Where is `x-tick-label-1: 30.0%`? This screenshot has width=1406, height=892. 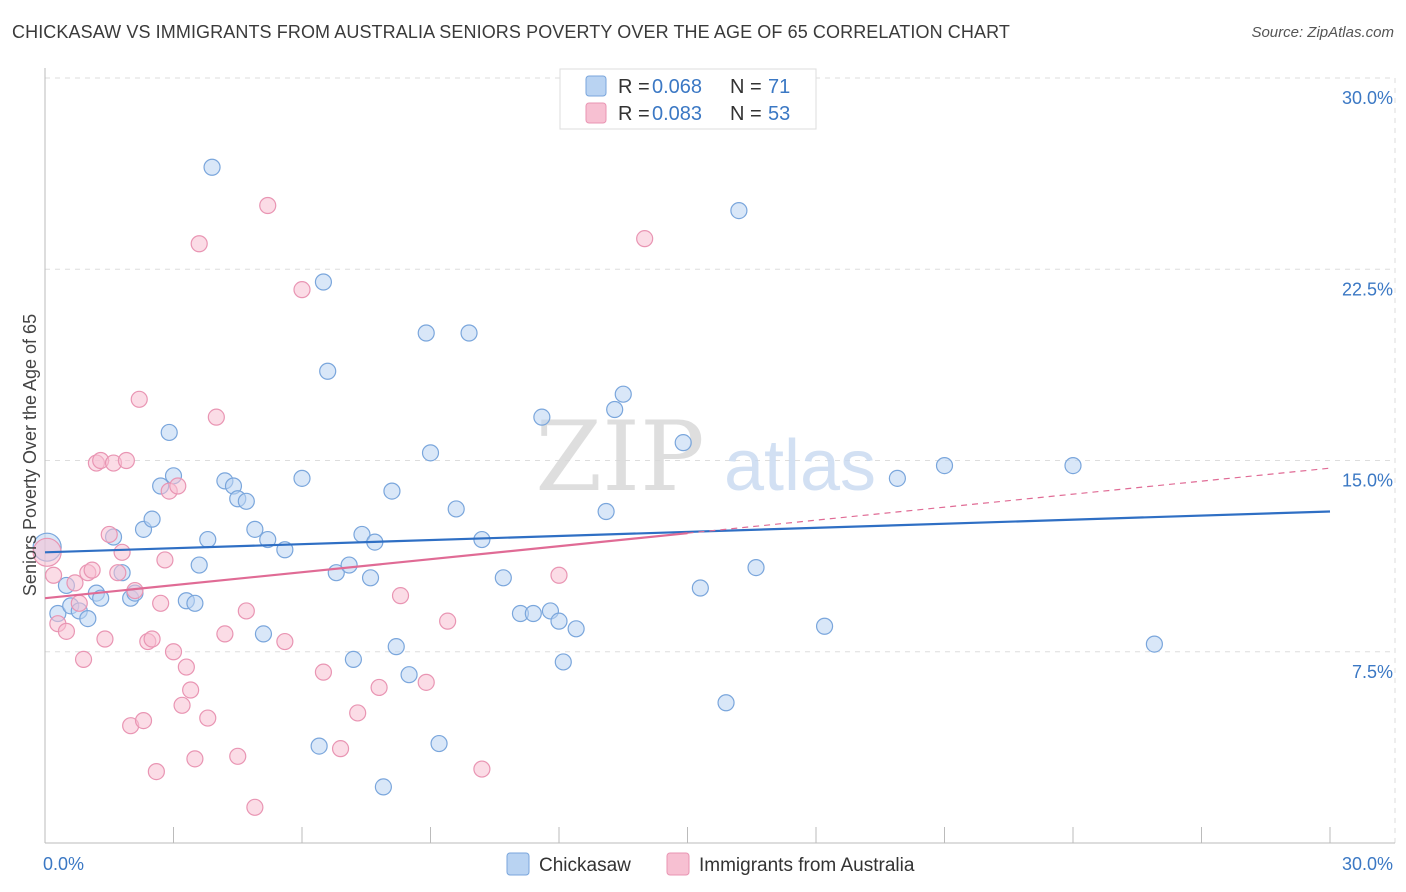 x-tick-label-1: 30.0% is located at coordinates (1367, 864).